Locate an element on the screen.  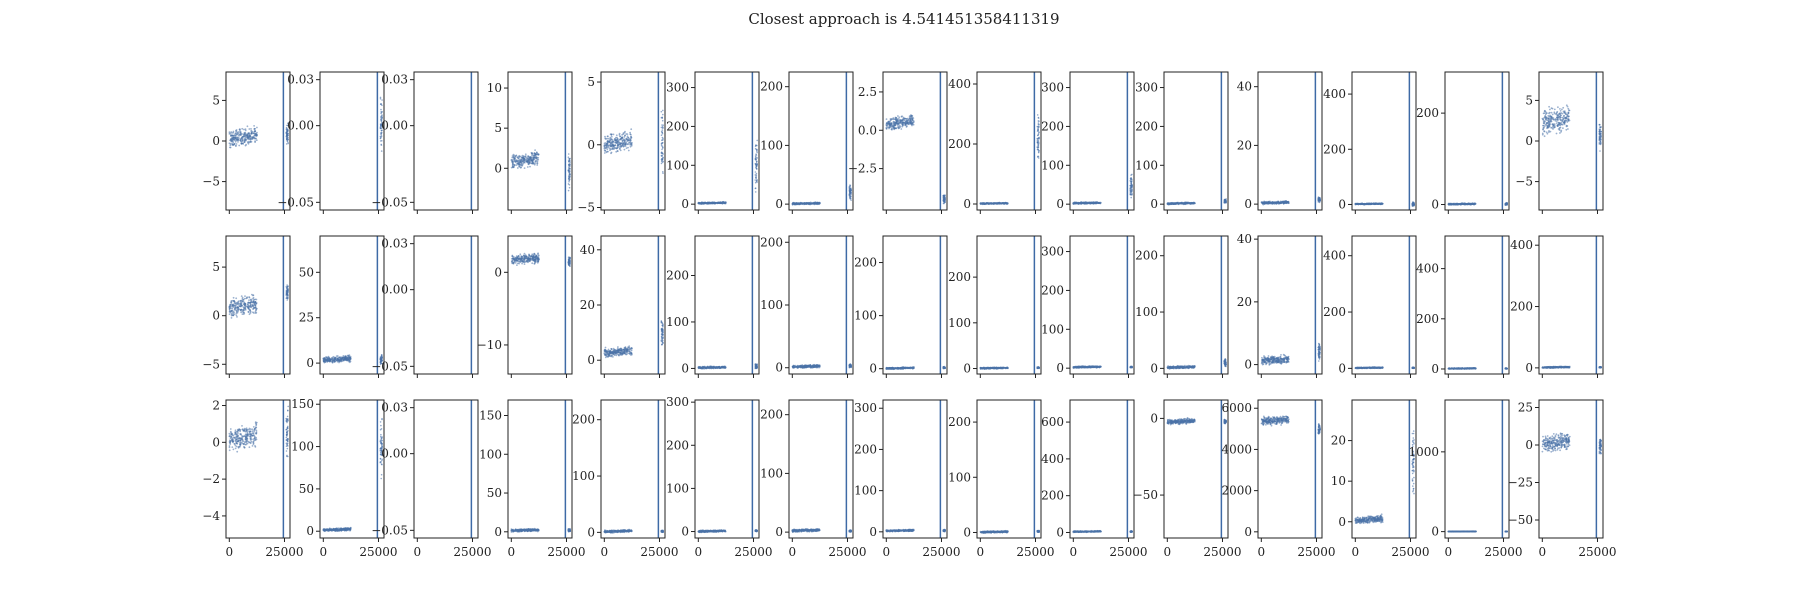
y-tick-label: 200 is located at coordinates (677, 126).